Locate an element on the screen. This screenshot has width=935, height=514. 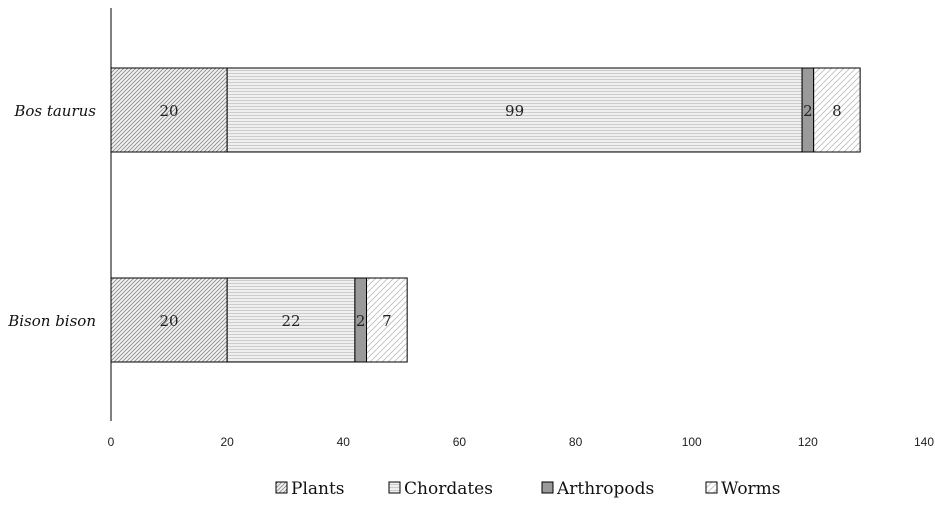
category-label: Bos taurus is located at coordinates (54, 111).